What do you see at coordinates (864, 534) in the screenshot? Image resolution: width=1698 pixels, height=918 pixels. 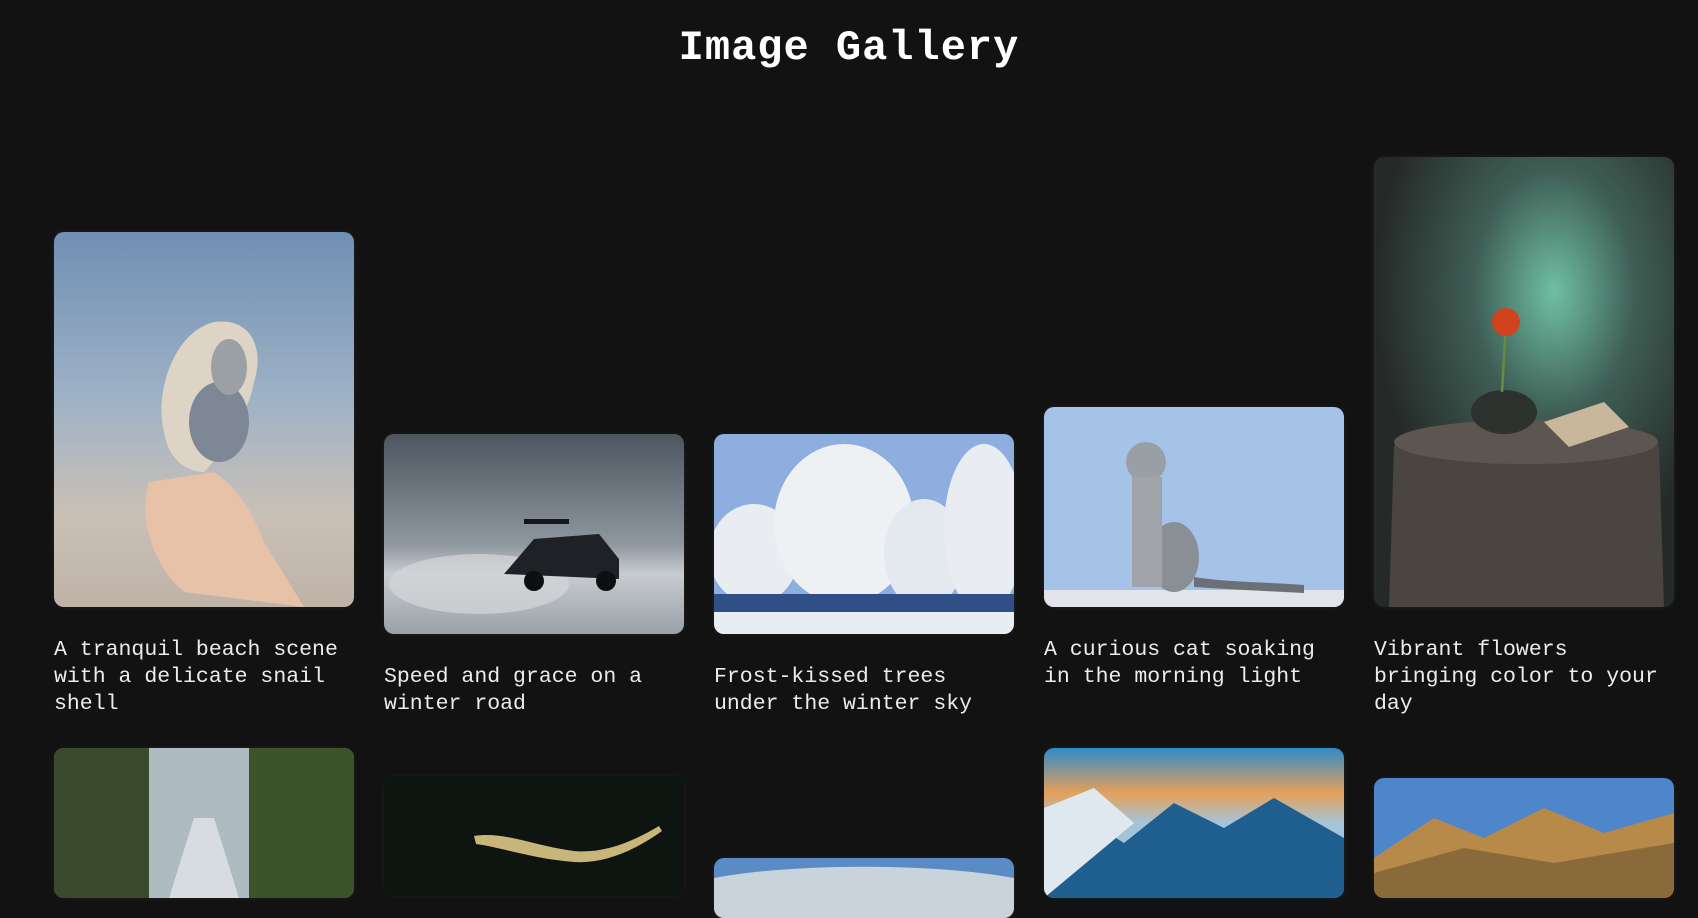 I see `trees-photo` at bounding box center [864, 534].